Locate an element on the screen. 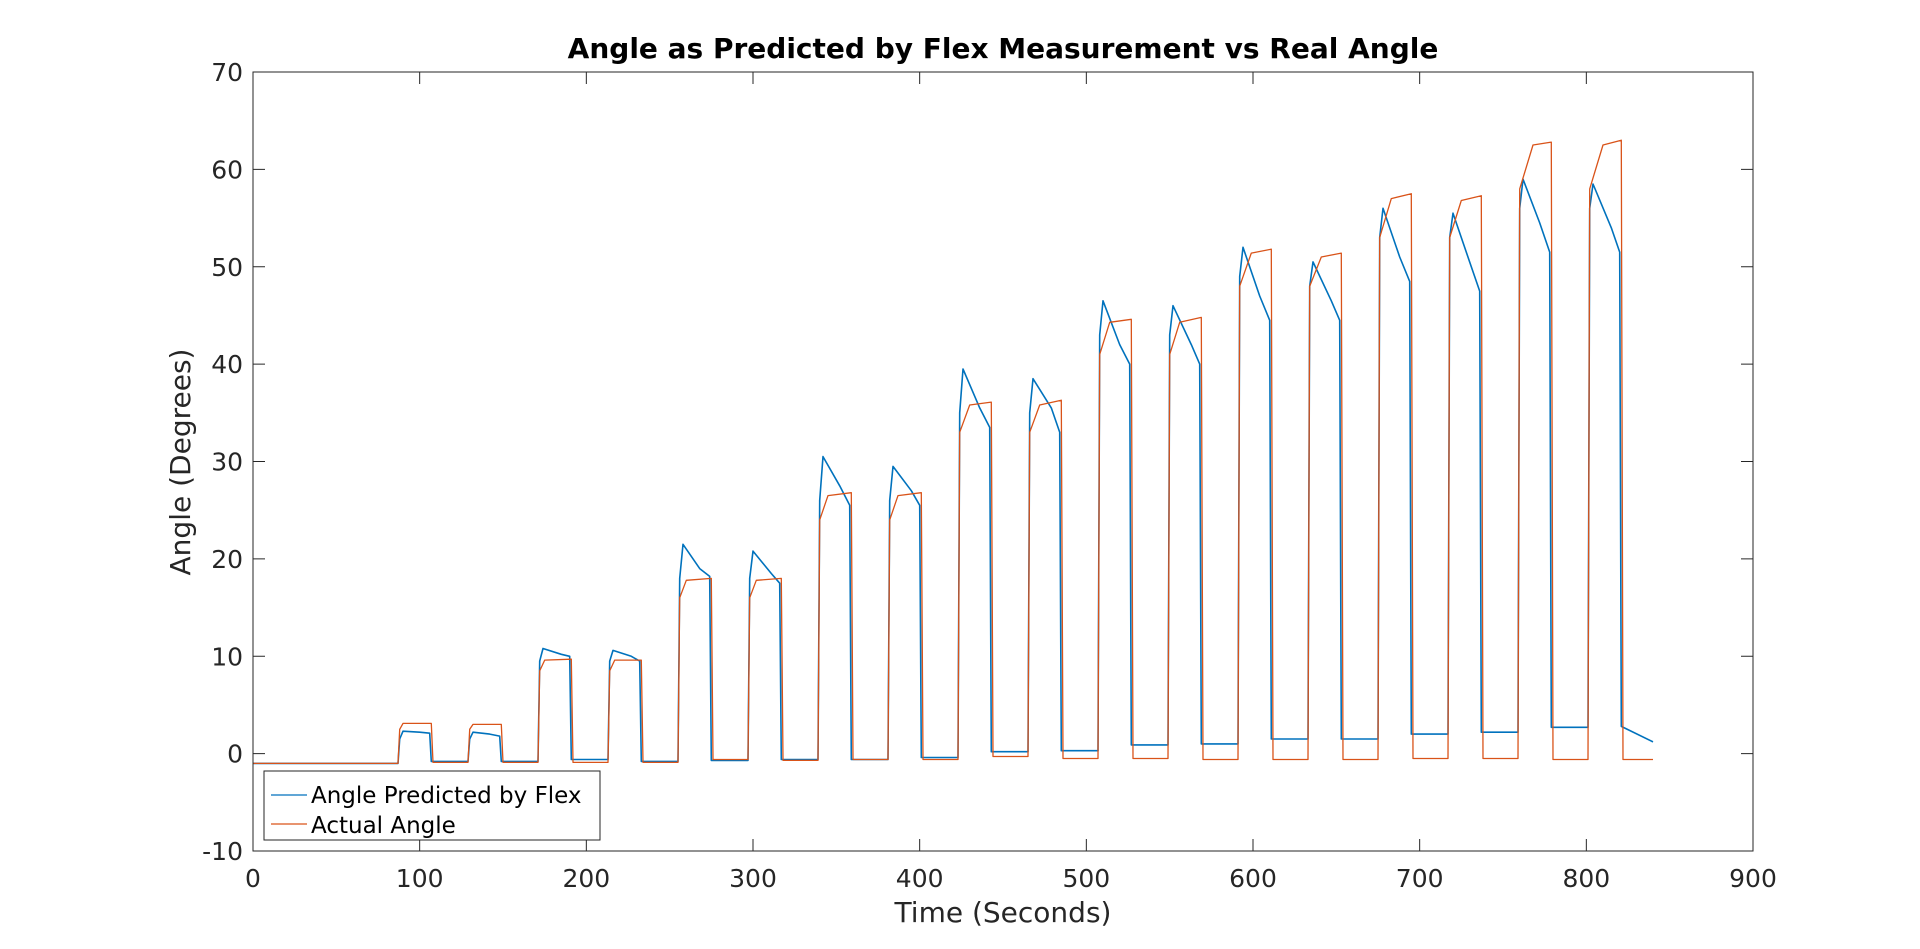  y-tick-labels: -10 0 10 20 30 40 50 60 70 is located at coordinates (222, 462).